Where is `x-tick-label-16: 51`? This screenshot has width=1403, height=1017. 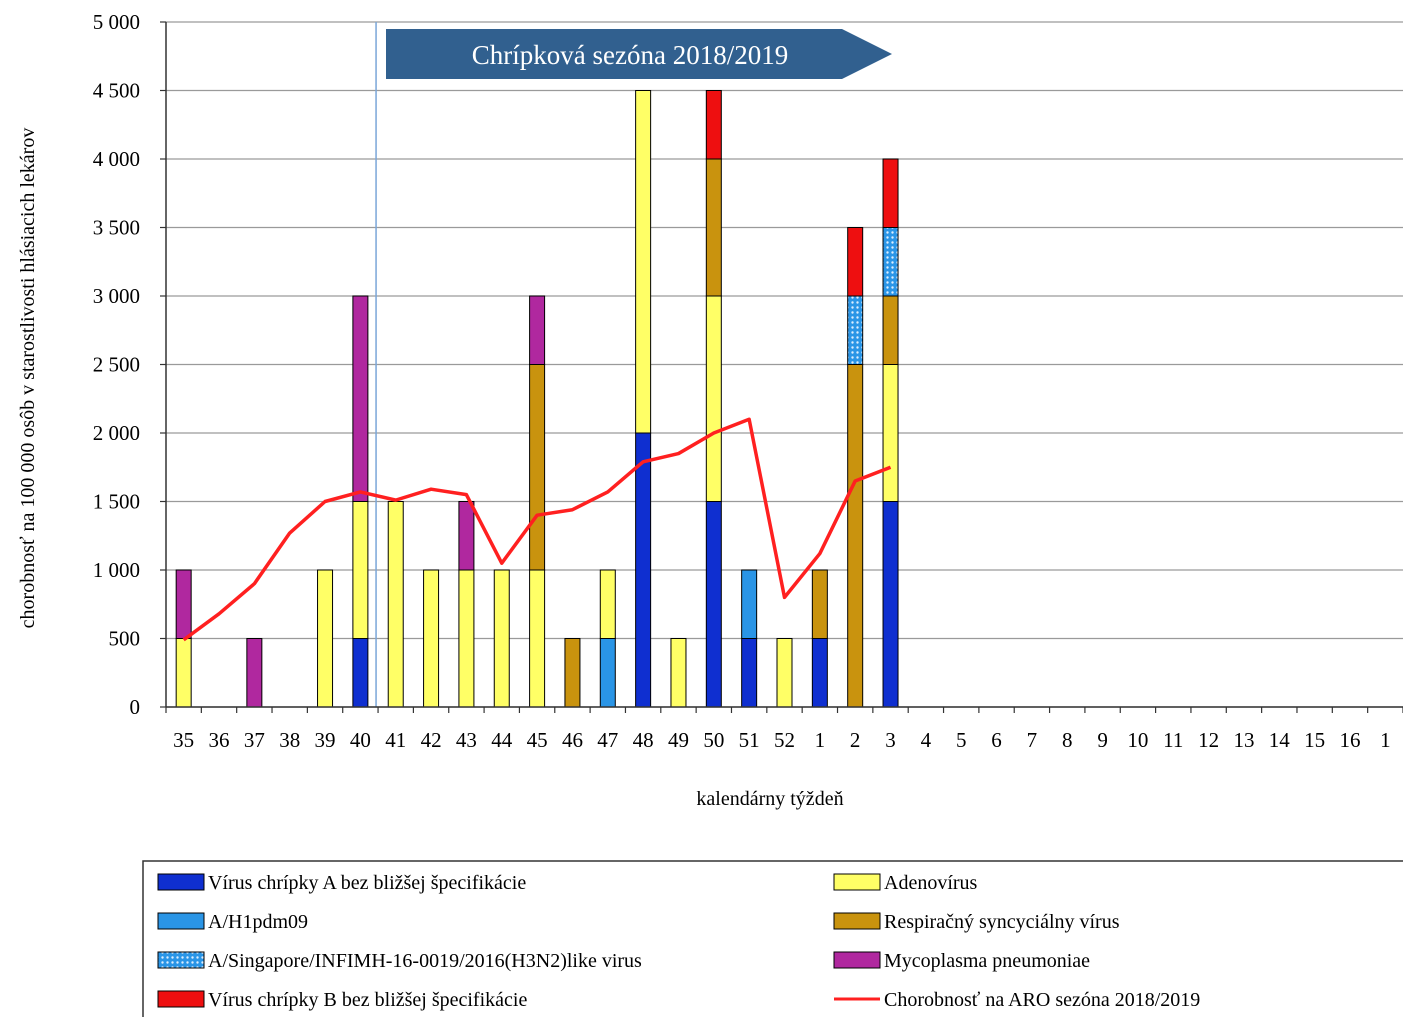
x-tick-label-16: 51 is located at coordinates (749, 740).